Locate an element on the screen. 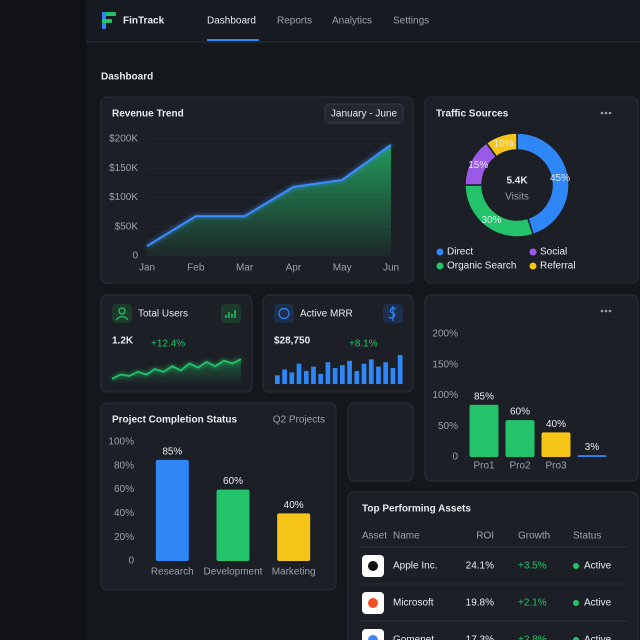 The image size is (640, 640). column-header: ROI is located at coordinates (485, 536).